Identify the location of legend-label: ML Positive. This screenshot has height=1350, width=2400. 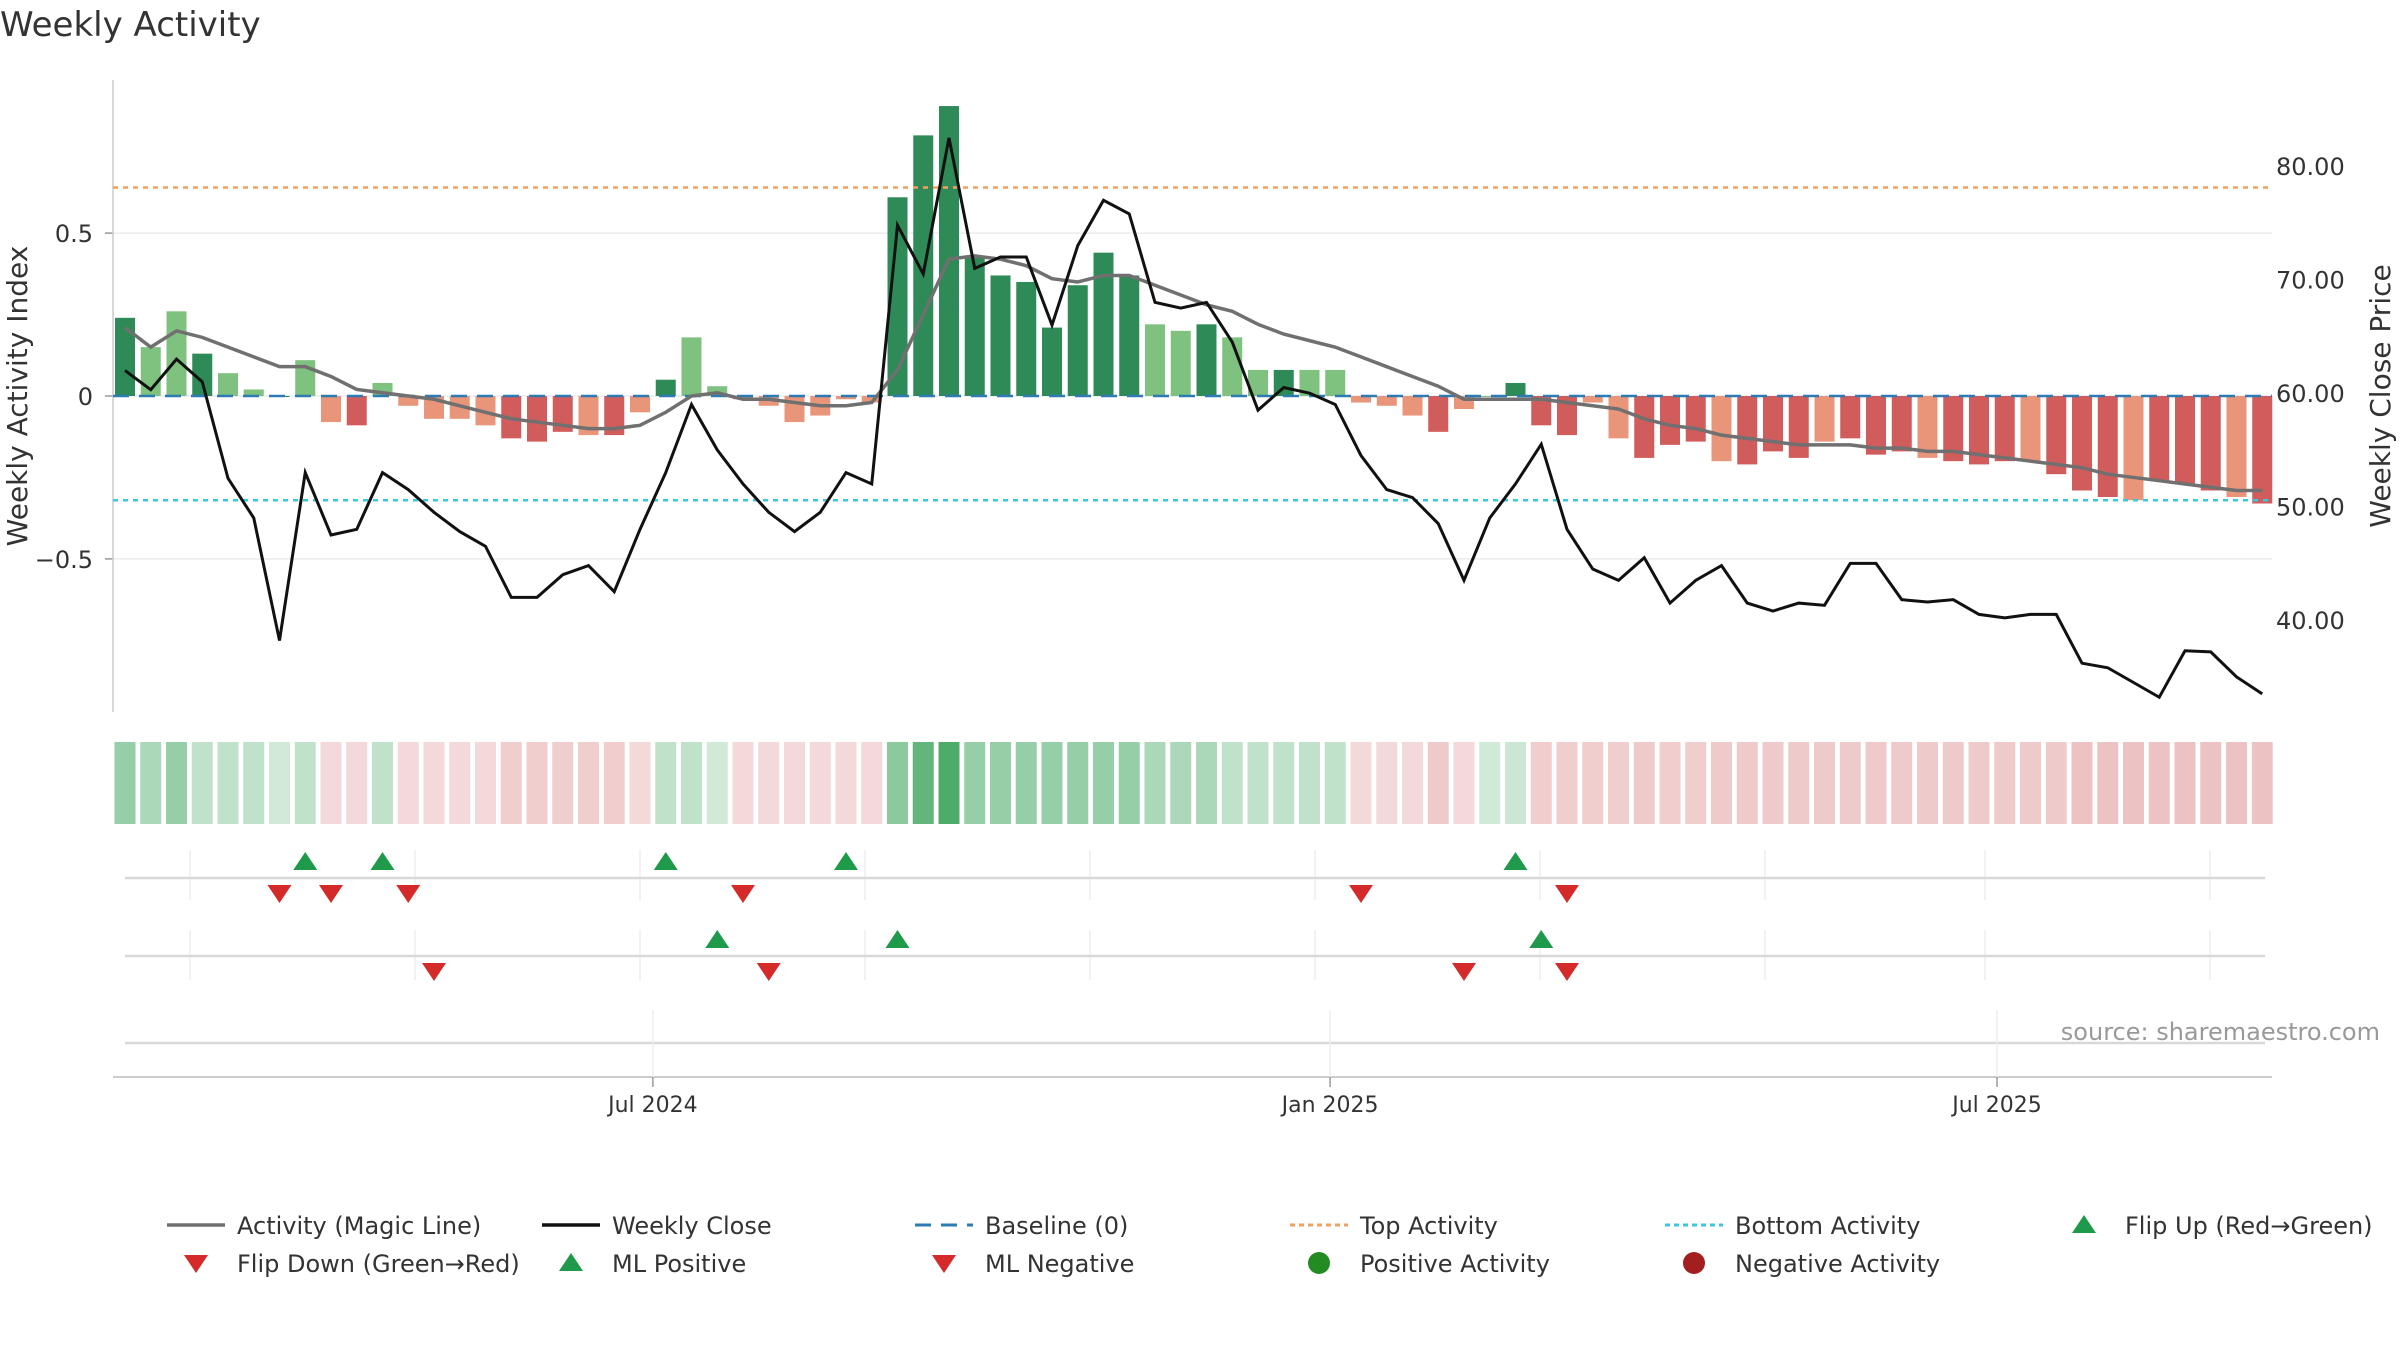
(679, 1264).